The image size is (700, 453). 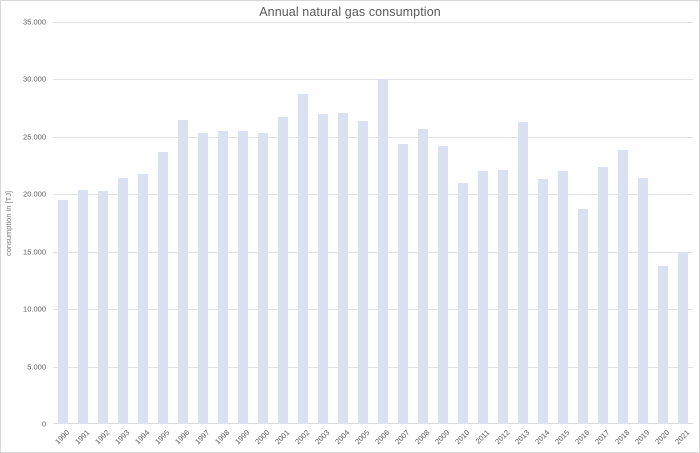 What do you see at coordinates (522, 437) in the screenshot?
I see `x-tick-label: 2013` at bounding box center [522, 437].